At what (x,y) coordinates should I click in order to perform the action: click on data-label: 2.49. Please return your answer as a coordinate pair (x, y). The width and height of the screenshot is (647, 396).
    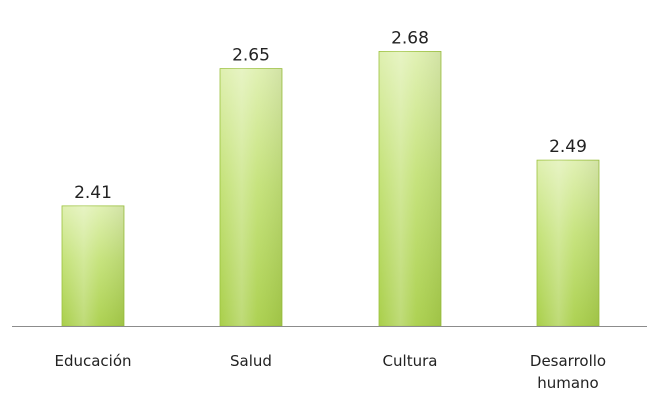
    Looking at the image, I should click on (568, 147).